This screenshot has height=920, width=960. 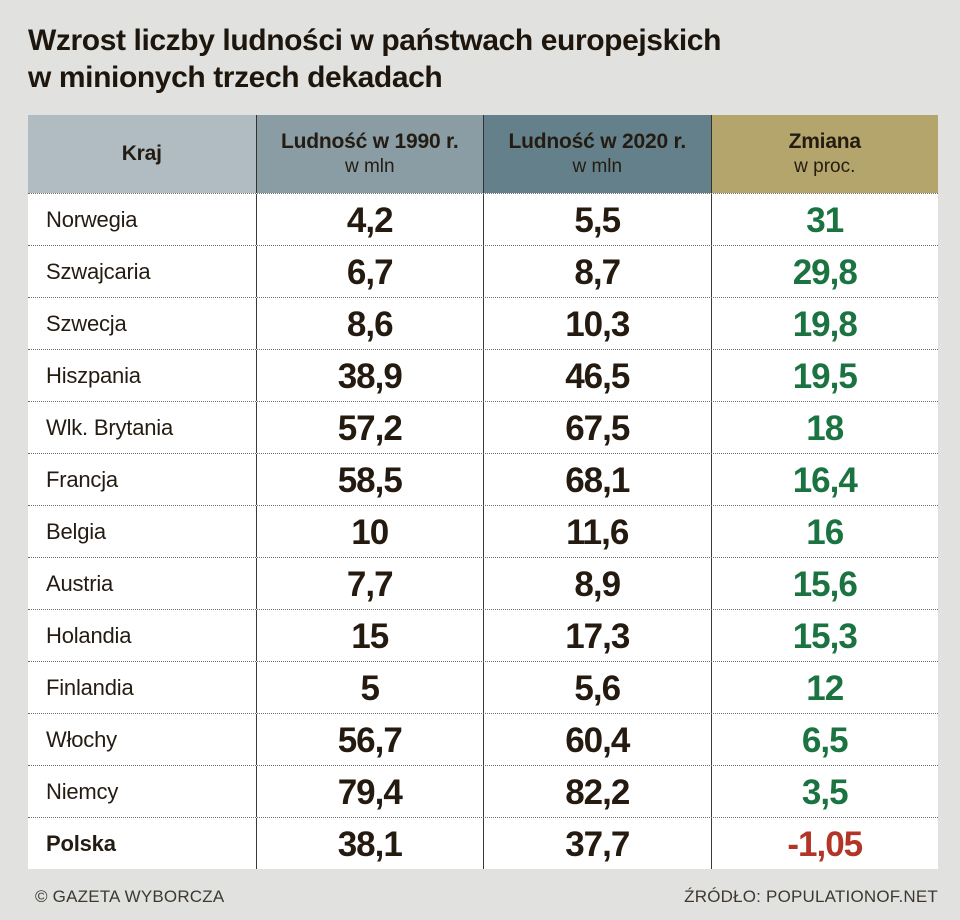 I want to click on table-row: Austria 7,7 8,9 15,6, so click(x=483, y=583).